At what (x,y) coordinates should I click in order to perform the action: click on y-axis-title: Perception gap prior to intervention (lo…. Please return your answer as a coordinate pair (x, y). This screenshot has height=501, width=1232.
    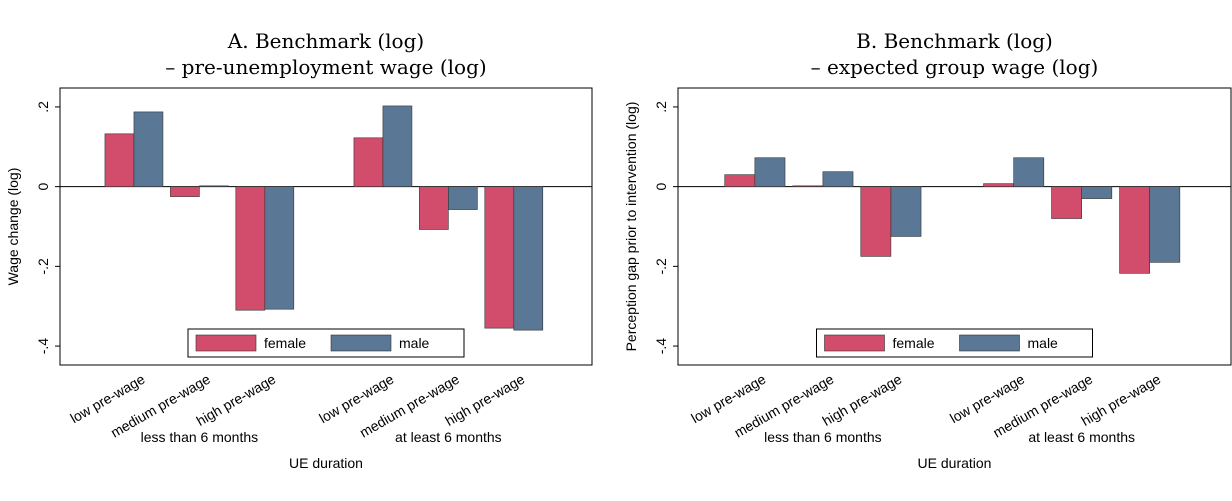
    Looking at the image, I should click on (631, 227).